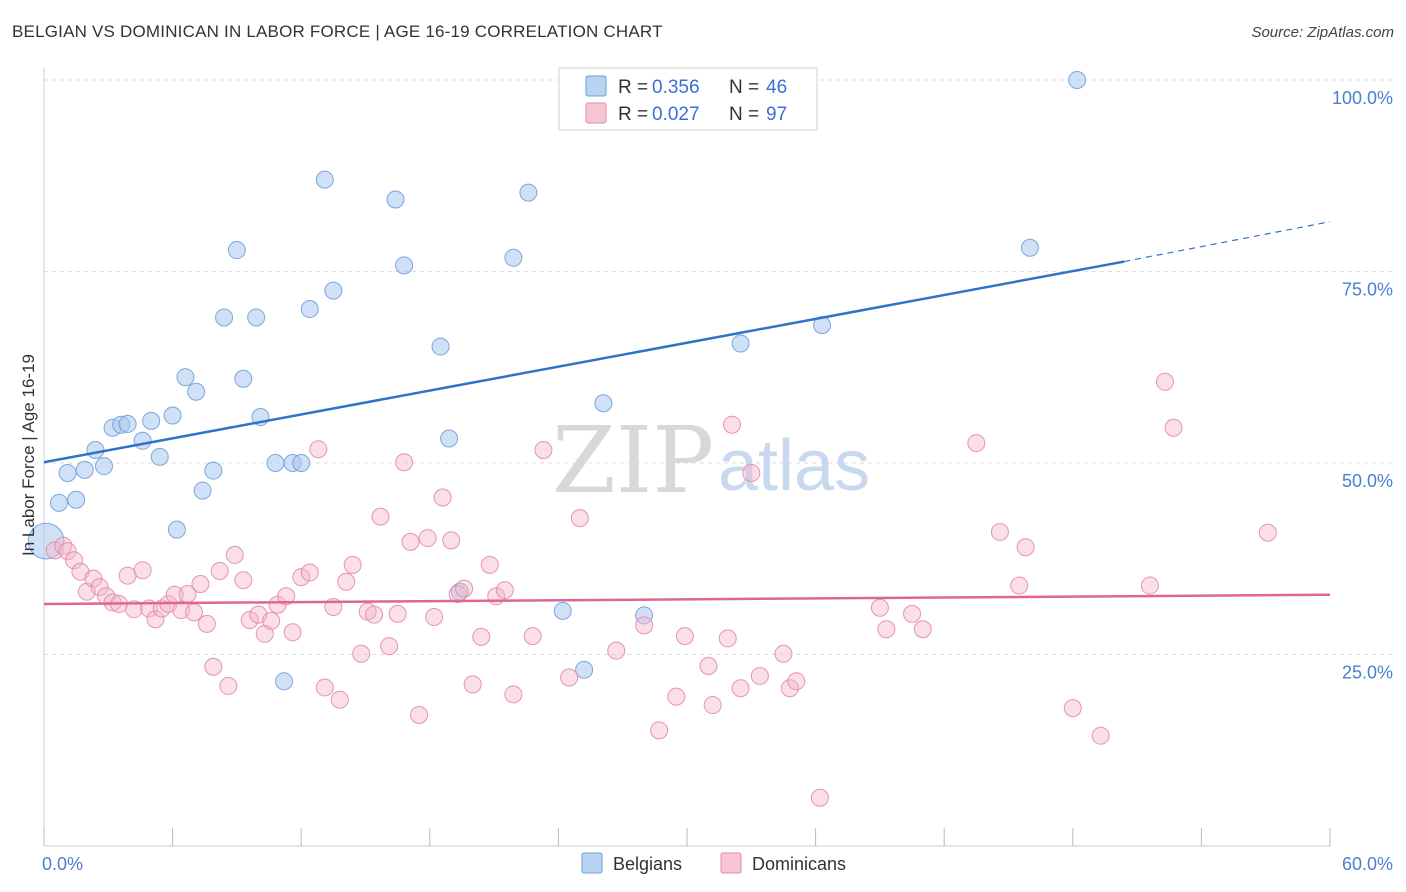 This screenshot has height=892, width=1406. What do you see at coordinates (1322, 32) in the screenshot?
I see `source-label: Source: ZipAtlas.com` at bounding box center [1322, 32].